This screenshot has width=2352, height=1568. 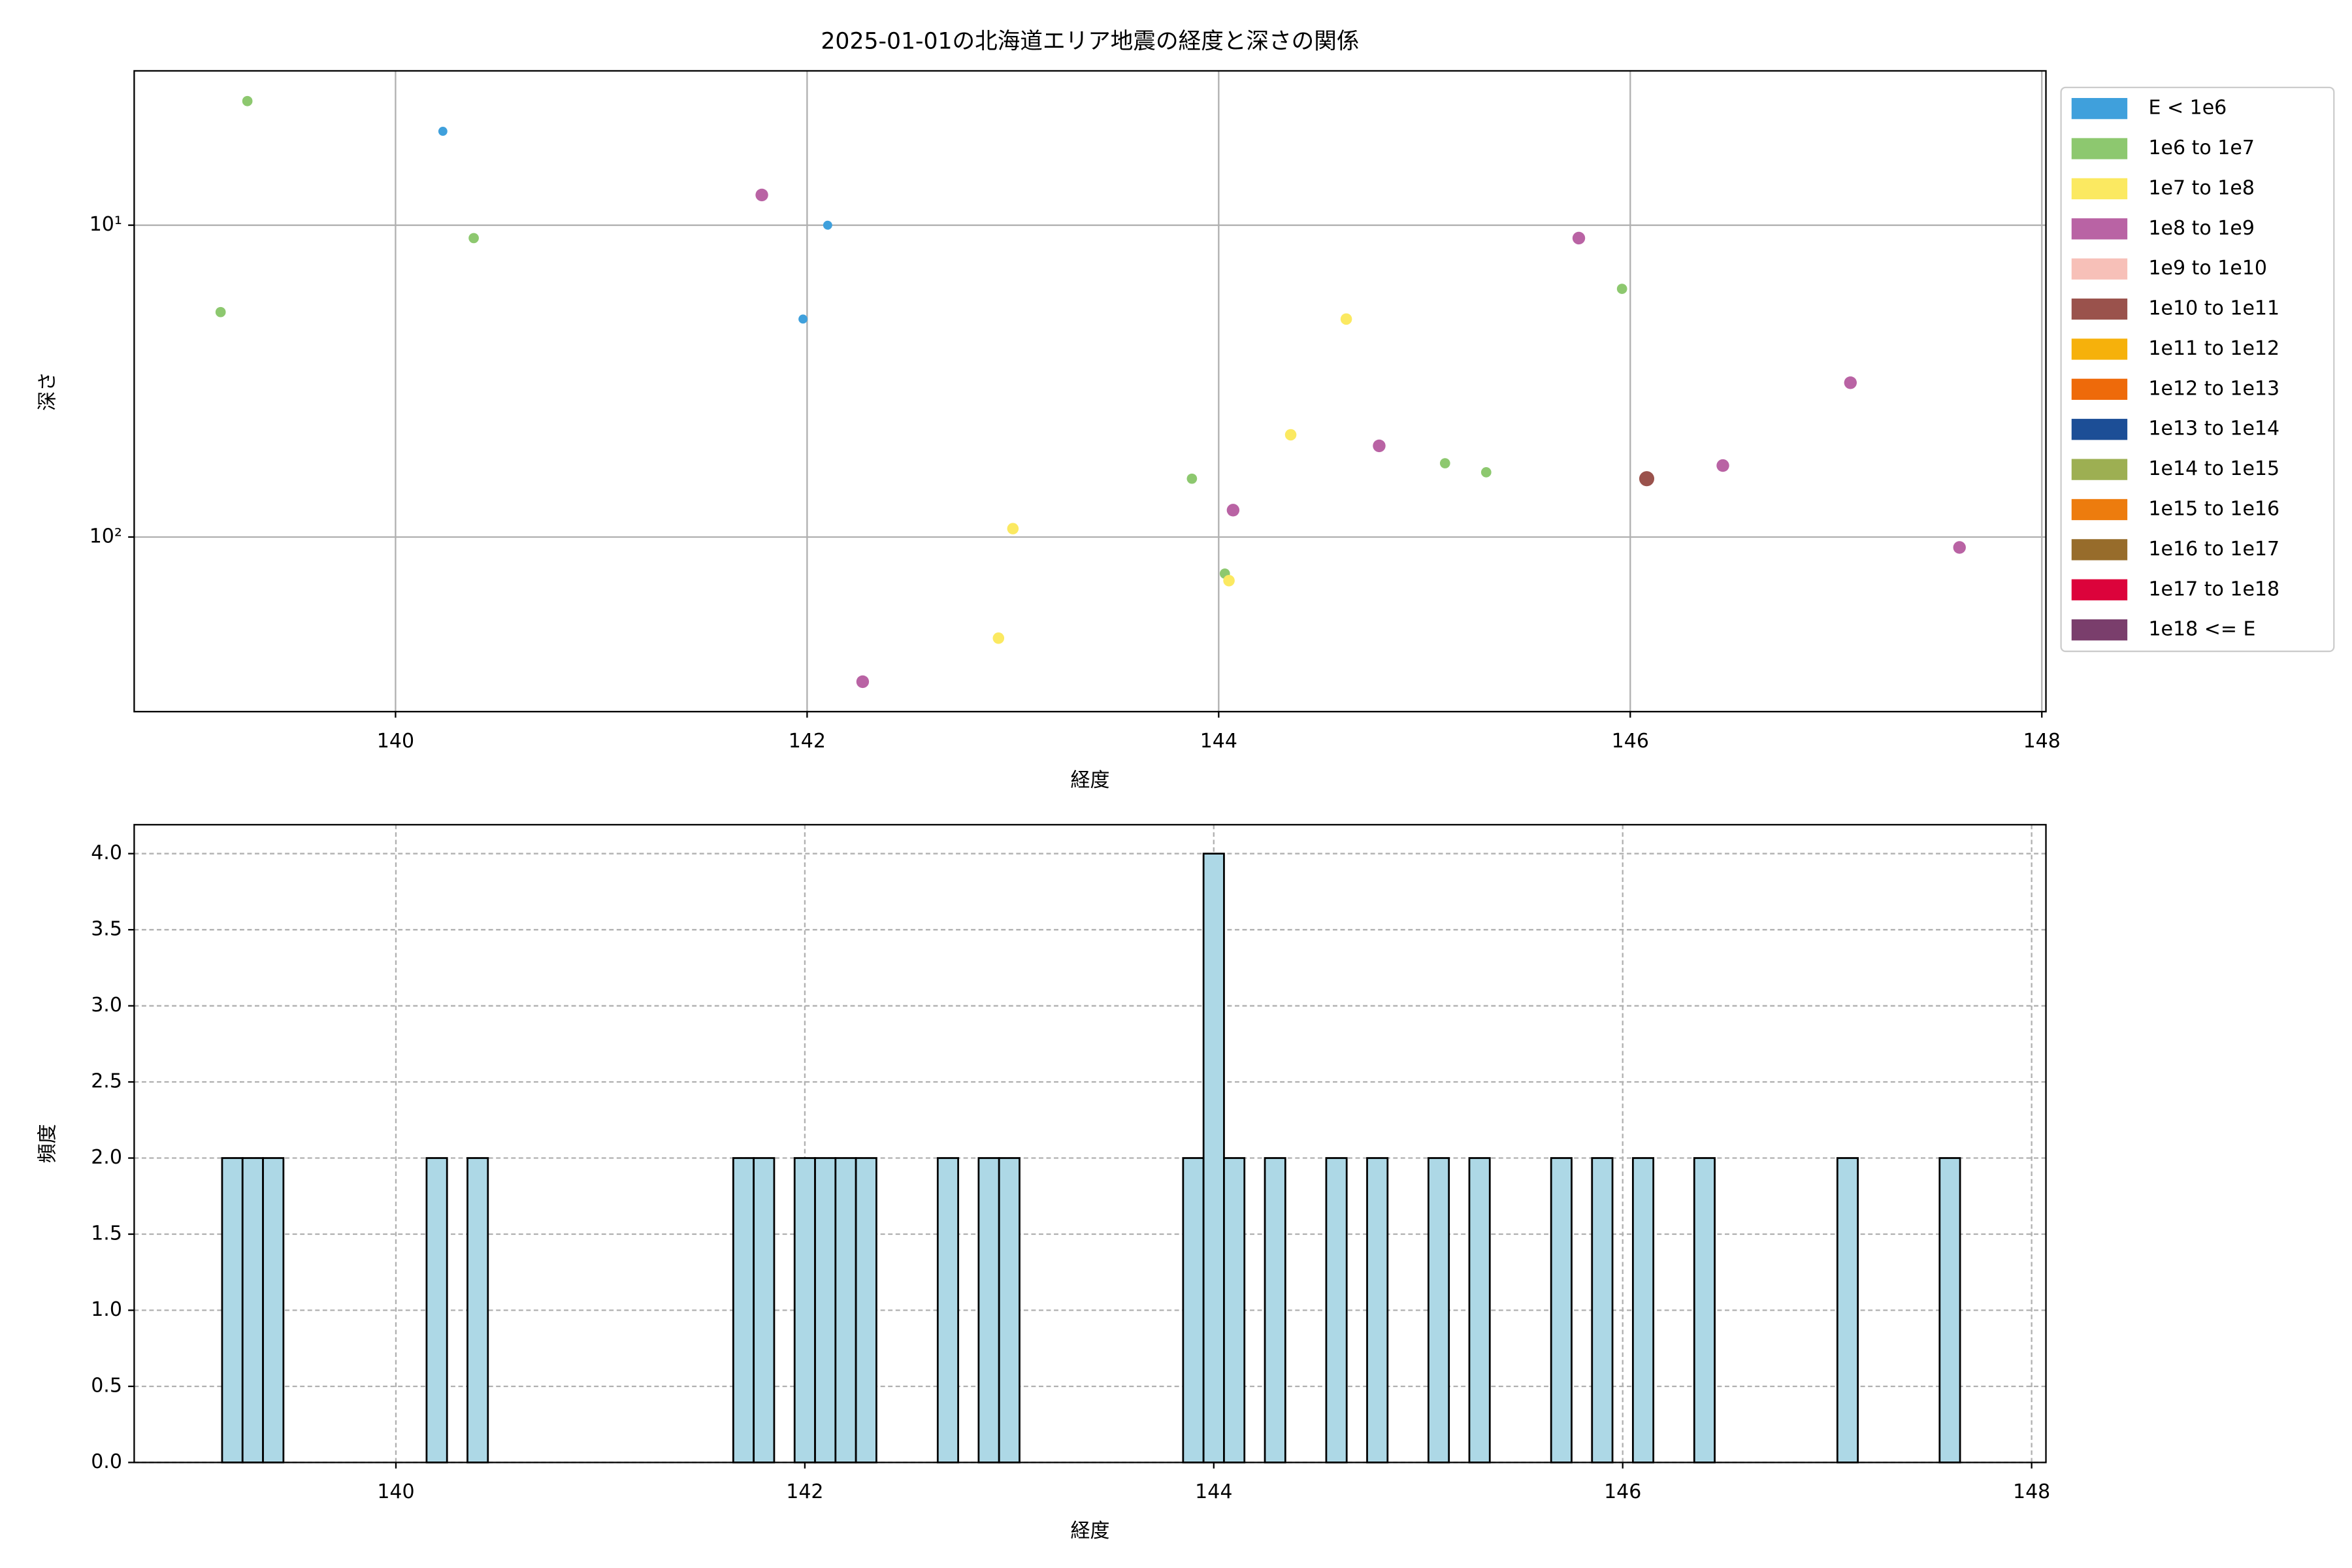 What do you see at coordinates (2187, 108) in the screenshot?
I see `legend-label: E < 1e6` at bounding box center [2187, 108].